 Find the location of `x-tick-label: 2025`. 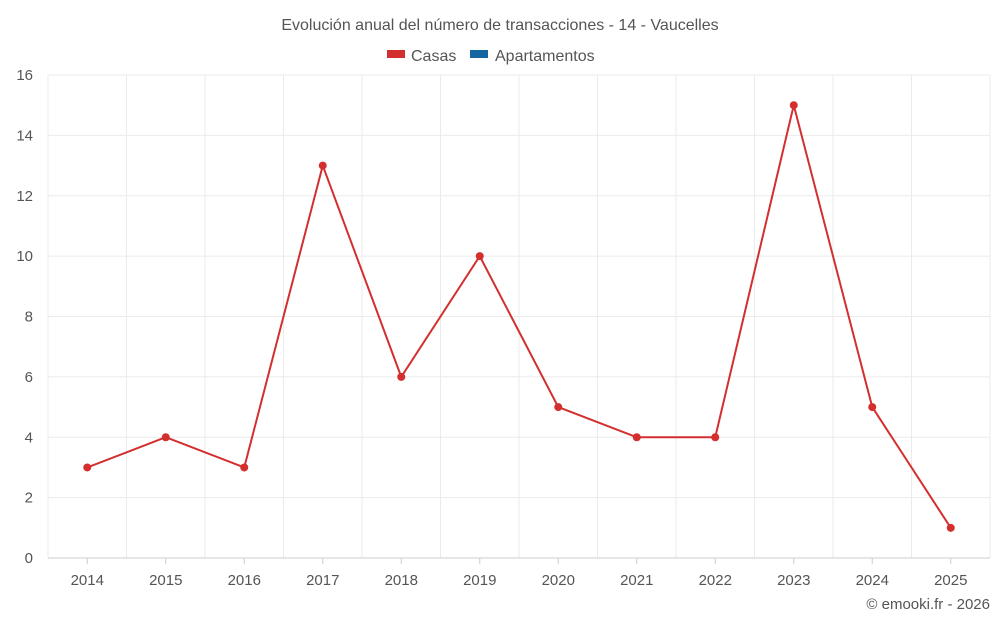

x-tick-label: 2025 is located at coordinates (950, 580).